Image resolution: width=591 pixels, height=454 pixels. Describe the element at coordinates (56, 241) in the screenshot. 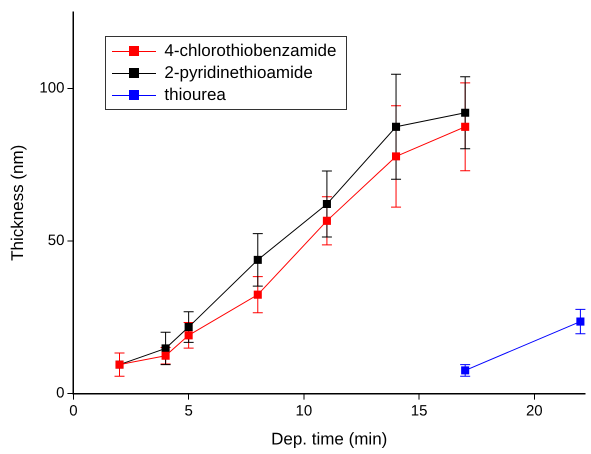

I see `y-tick-label: 50` at that location.